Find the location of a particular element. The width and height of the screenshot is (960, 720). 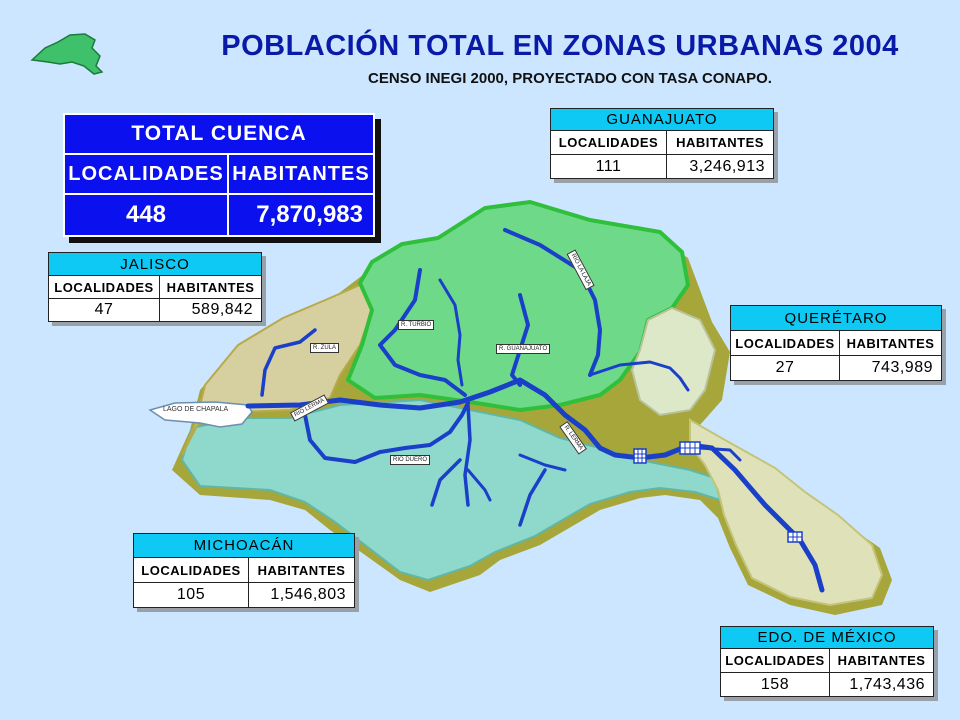

laja-river is located at coordinates (552, 302).